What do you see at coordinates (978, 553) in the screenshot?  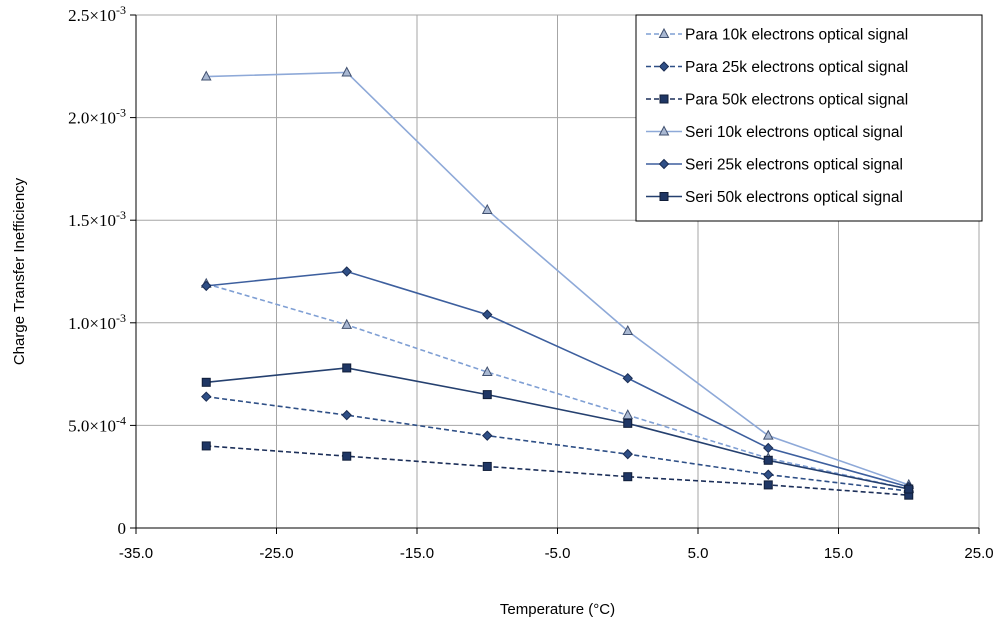 I see `x-tick-label: 25.0` at bounding box center [978, 553].